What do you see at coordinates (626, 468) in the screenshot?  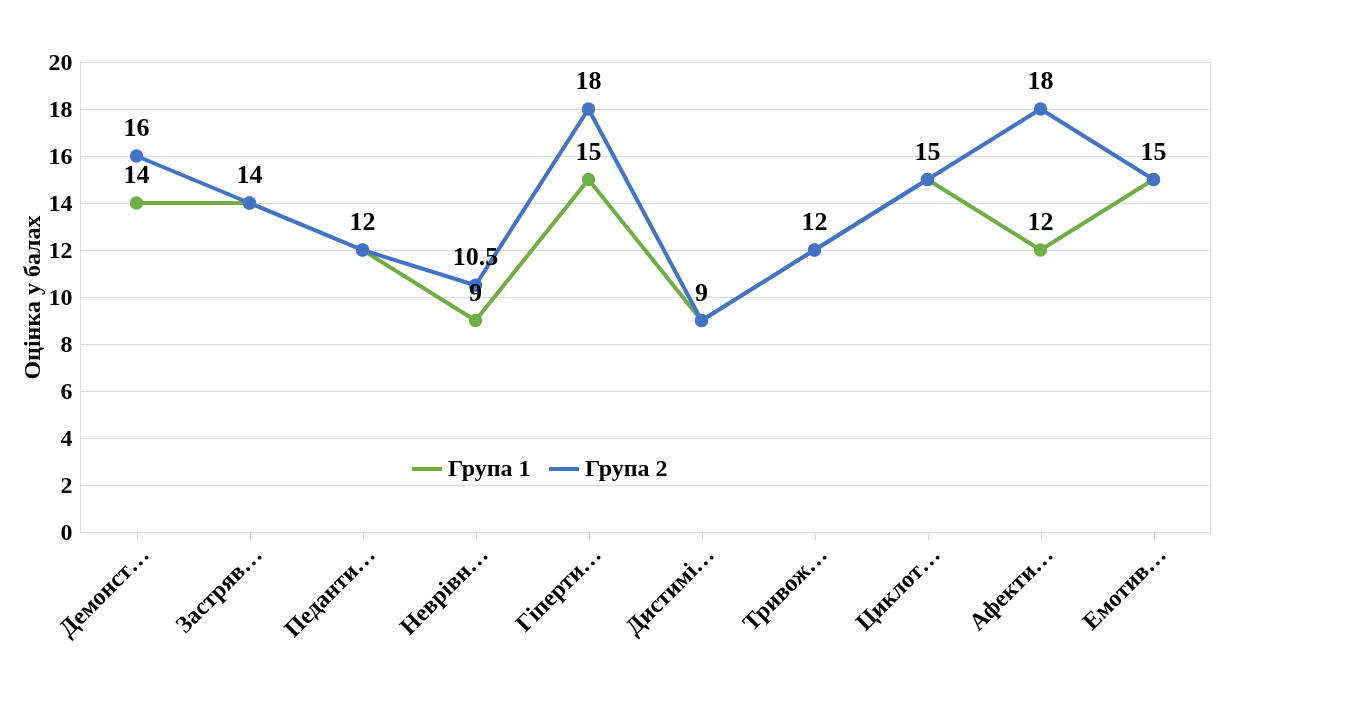 I see `legend-label: Група 2` at bounding box center [626, 468].